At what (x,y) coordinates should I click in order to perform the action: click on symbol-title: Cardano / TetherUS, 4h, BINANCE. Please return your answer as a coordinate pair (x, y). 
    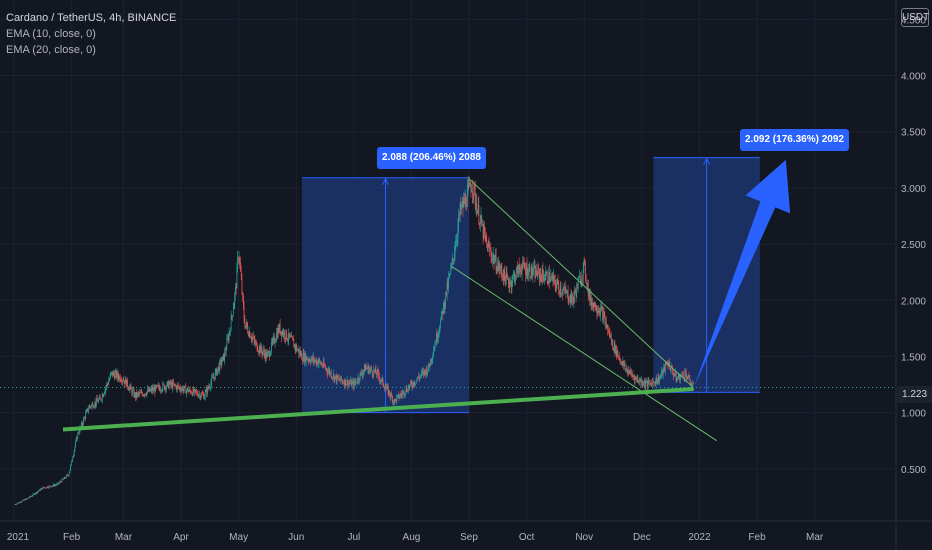
    Looking at the image, I should click on (91, 18).